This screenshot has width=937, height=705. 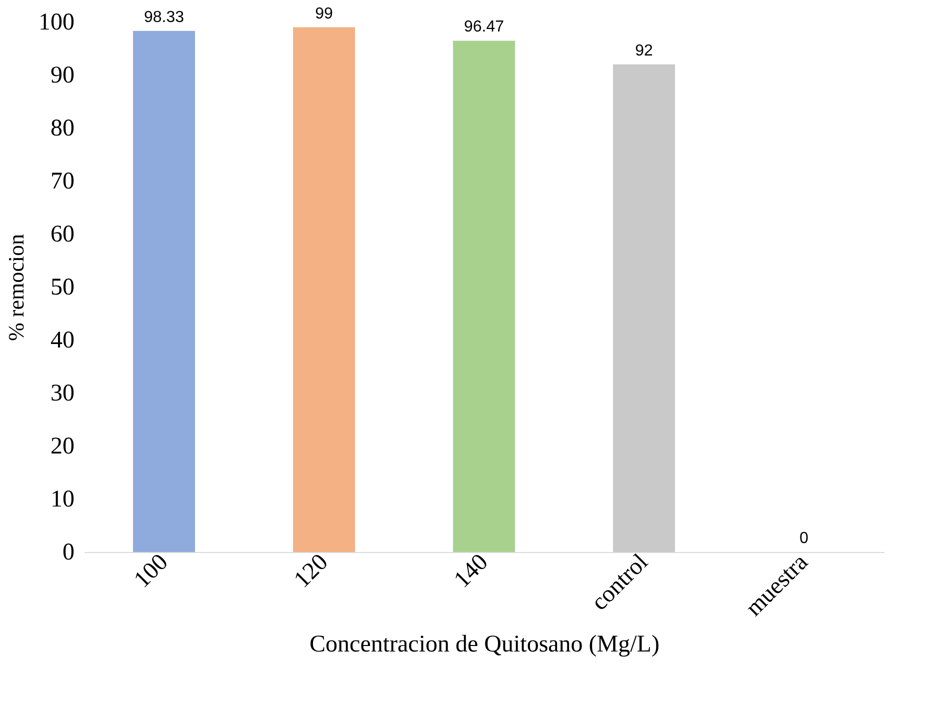 What do you see at coordinates (62, 181) in the screenshot?
I see `y-tick-label: 70` at bounding box center [62, 181].